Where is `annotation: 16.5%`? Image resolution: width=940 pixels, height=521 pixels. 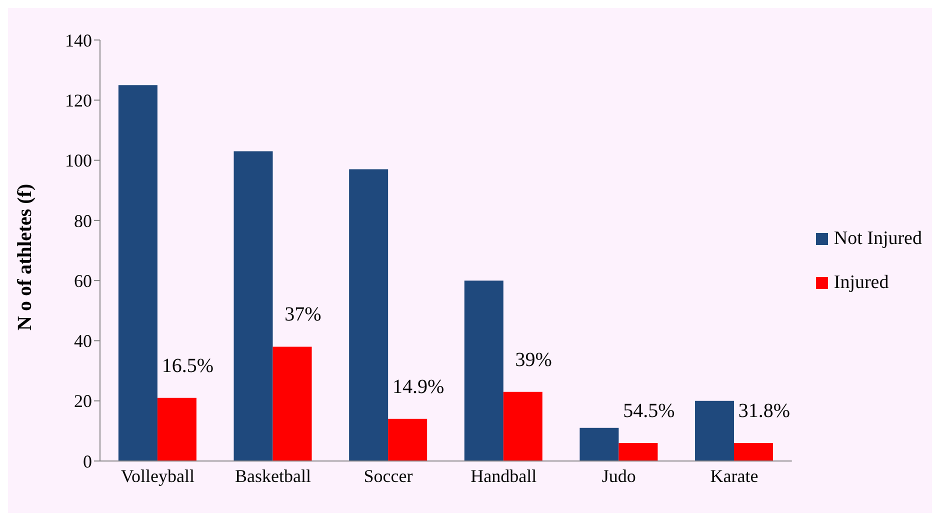
annotation: 16.5% is located at coordinates (188, 365).